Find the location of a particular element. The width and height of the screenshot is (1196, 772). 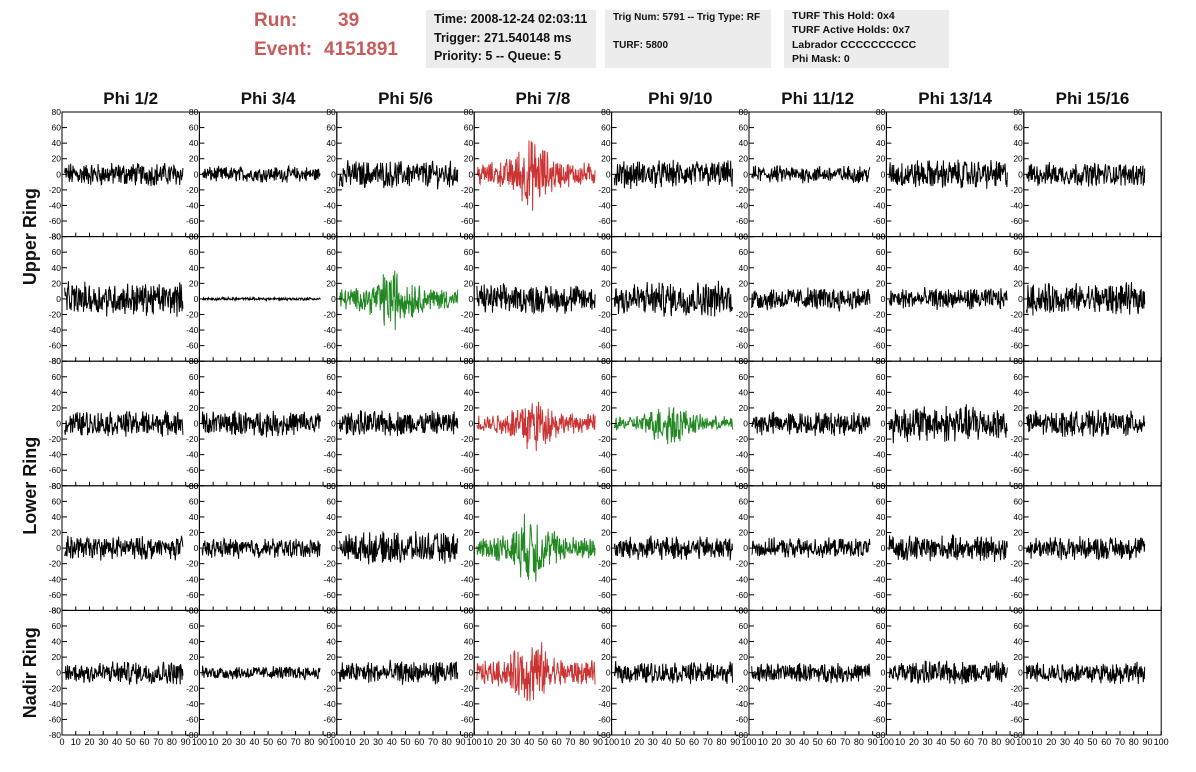

run-label: Run: is located at coordinates (276, 20).